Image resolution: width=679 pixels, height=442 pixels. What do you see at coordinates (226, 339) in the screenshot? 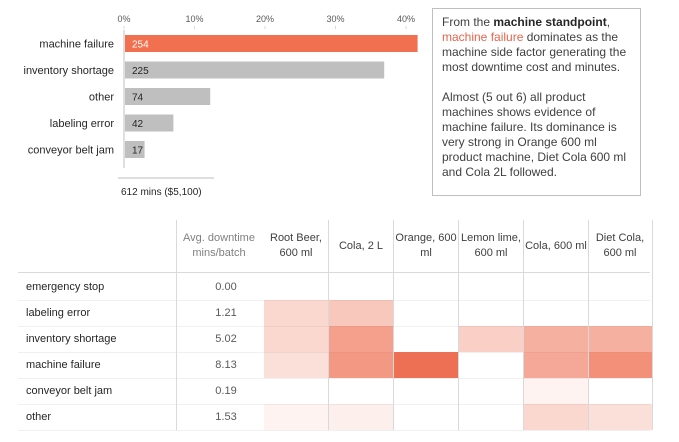
I see `row-avg-value: 5.02` at bounding box center [226, 339].